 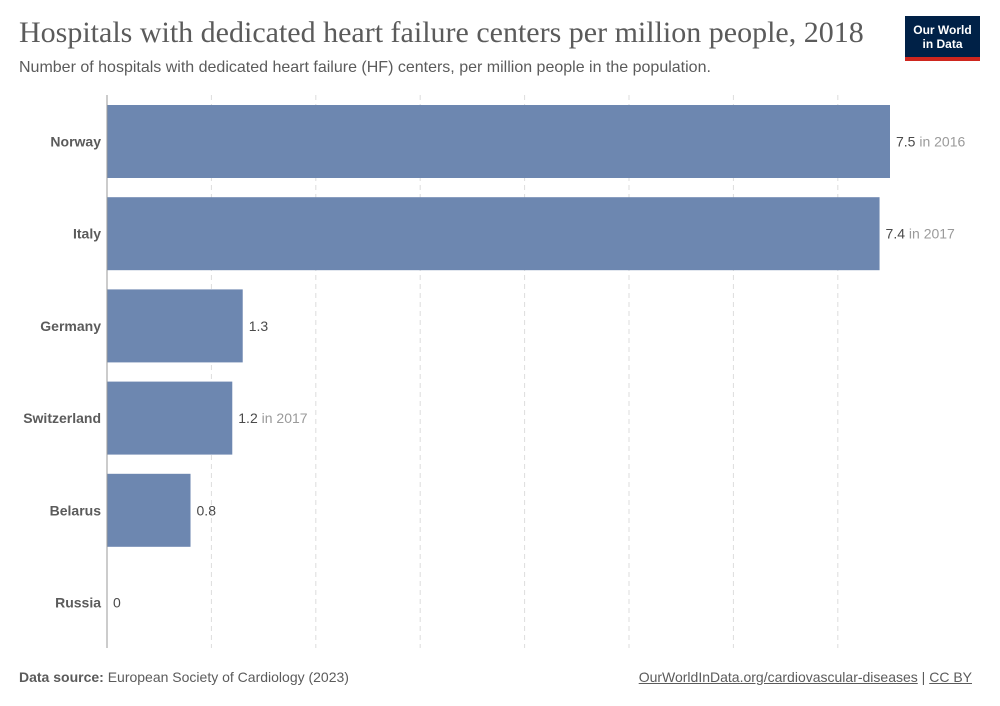 I want to click on owid-logo: Our World in Data, so click(x=942, y=38).